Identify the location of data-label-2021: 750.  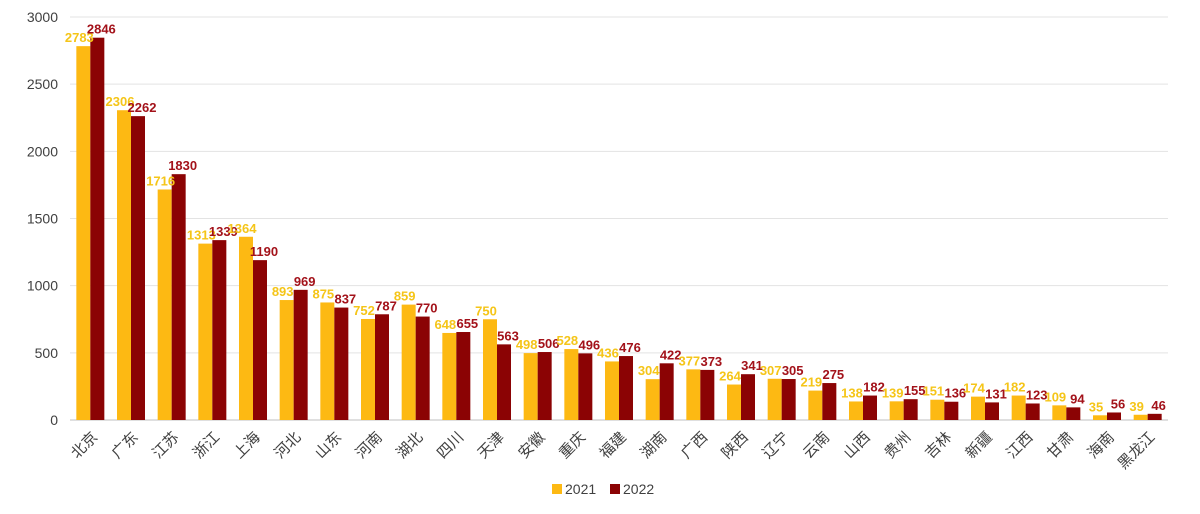
(486, 310).